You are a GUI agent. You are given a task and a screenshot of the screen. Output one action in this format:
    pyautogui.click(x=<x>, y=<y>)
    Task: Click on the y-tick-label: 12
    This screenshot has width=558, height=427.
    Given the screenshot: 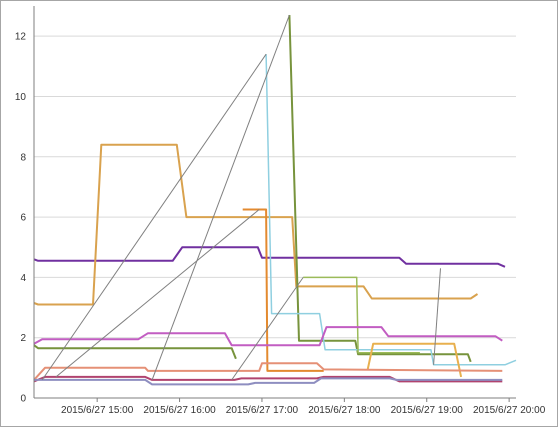 What is the action you would take?
    pyautogui.click(x=21, y=37)
    